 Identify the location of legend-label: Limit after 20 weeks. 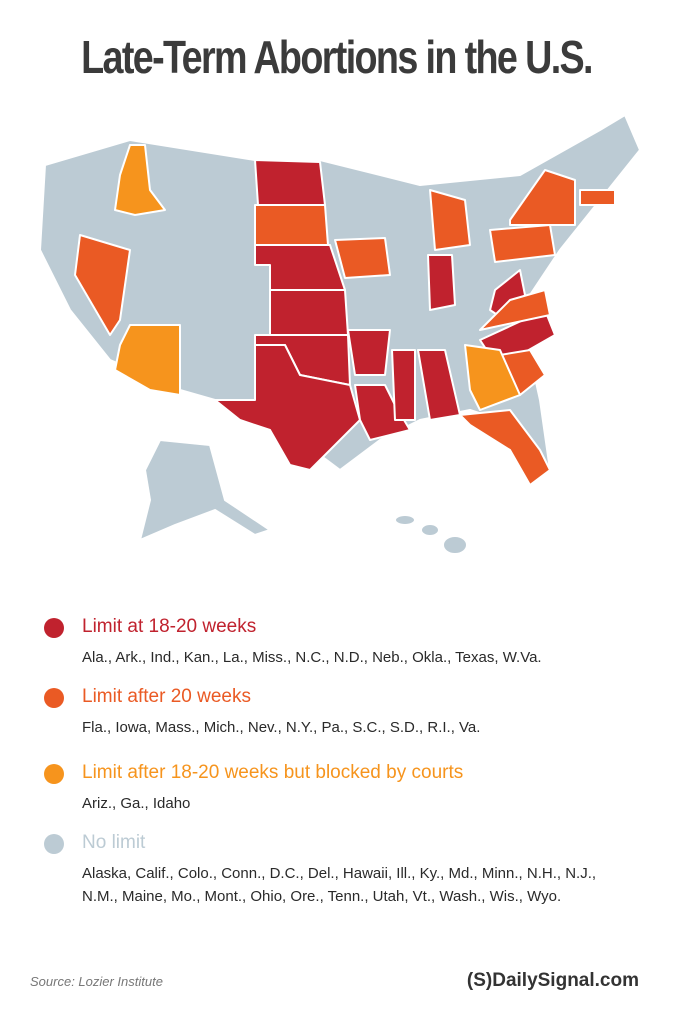
(166, 696).